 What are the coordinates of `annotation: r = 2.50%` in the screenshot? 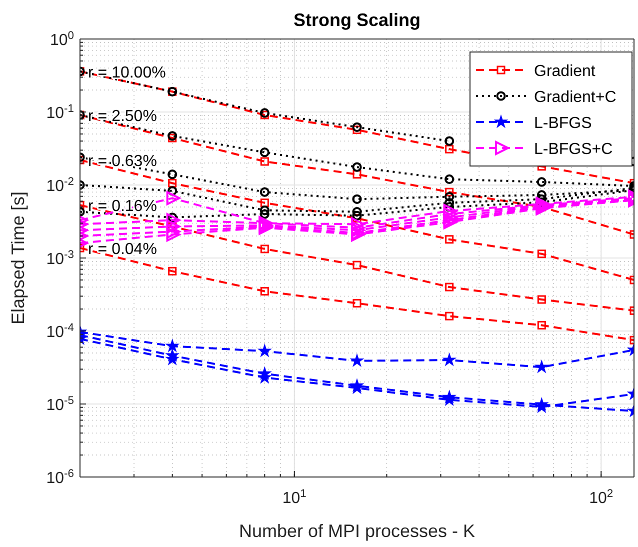 It's located at (122, 116).